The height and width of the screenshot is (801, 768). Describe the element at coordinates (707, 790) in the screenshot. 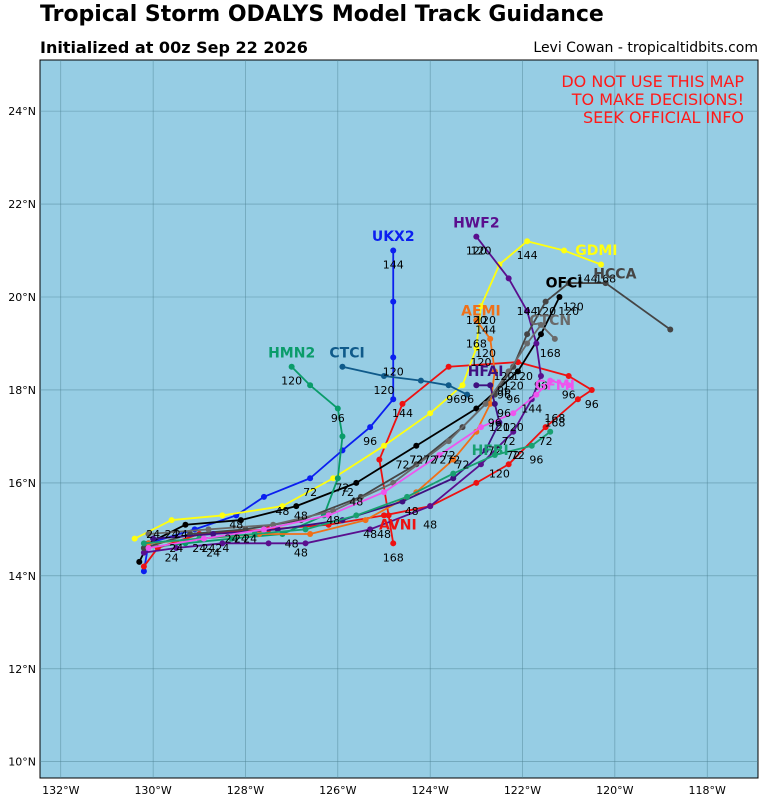

I see `lon-tick-label: 118°W` at that location.